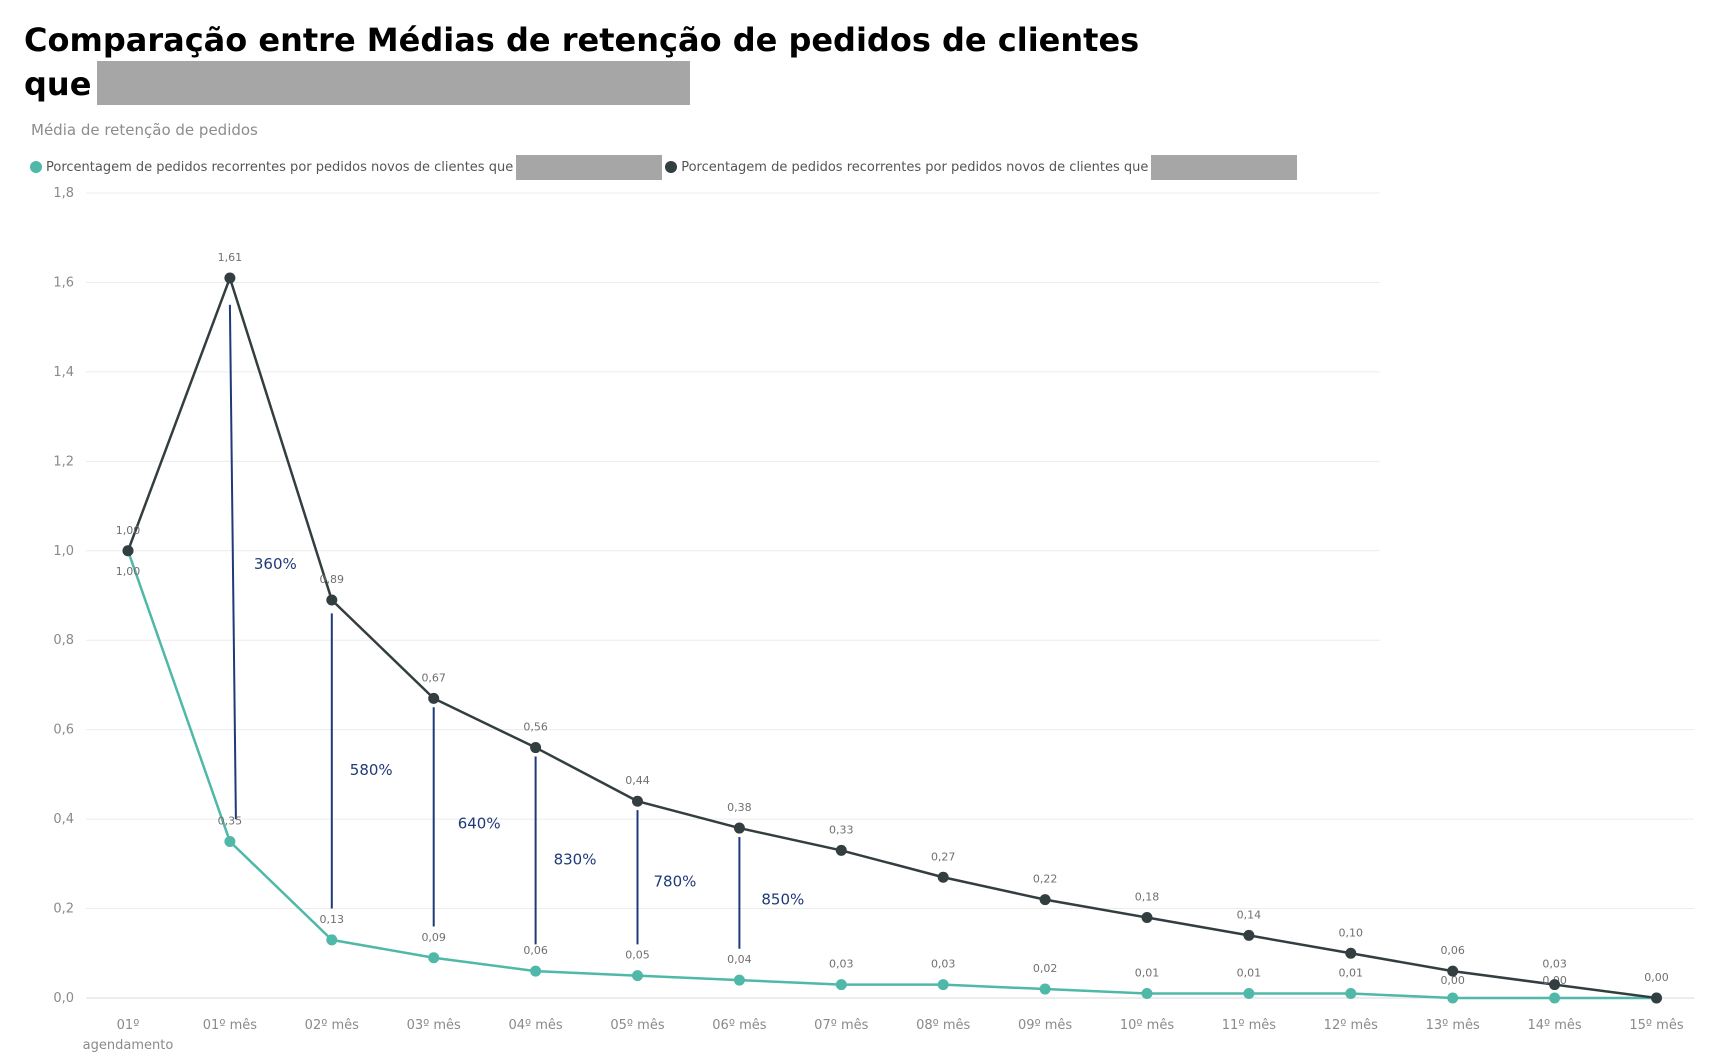 The width and height of the screenshot is (1722, 1059). What do you see at coordinates (63, 193) in the screenshot?
I see `y-tick-label: 1,8` at bounding box center [63, 193].